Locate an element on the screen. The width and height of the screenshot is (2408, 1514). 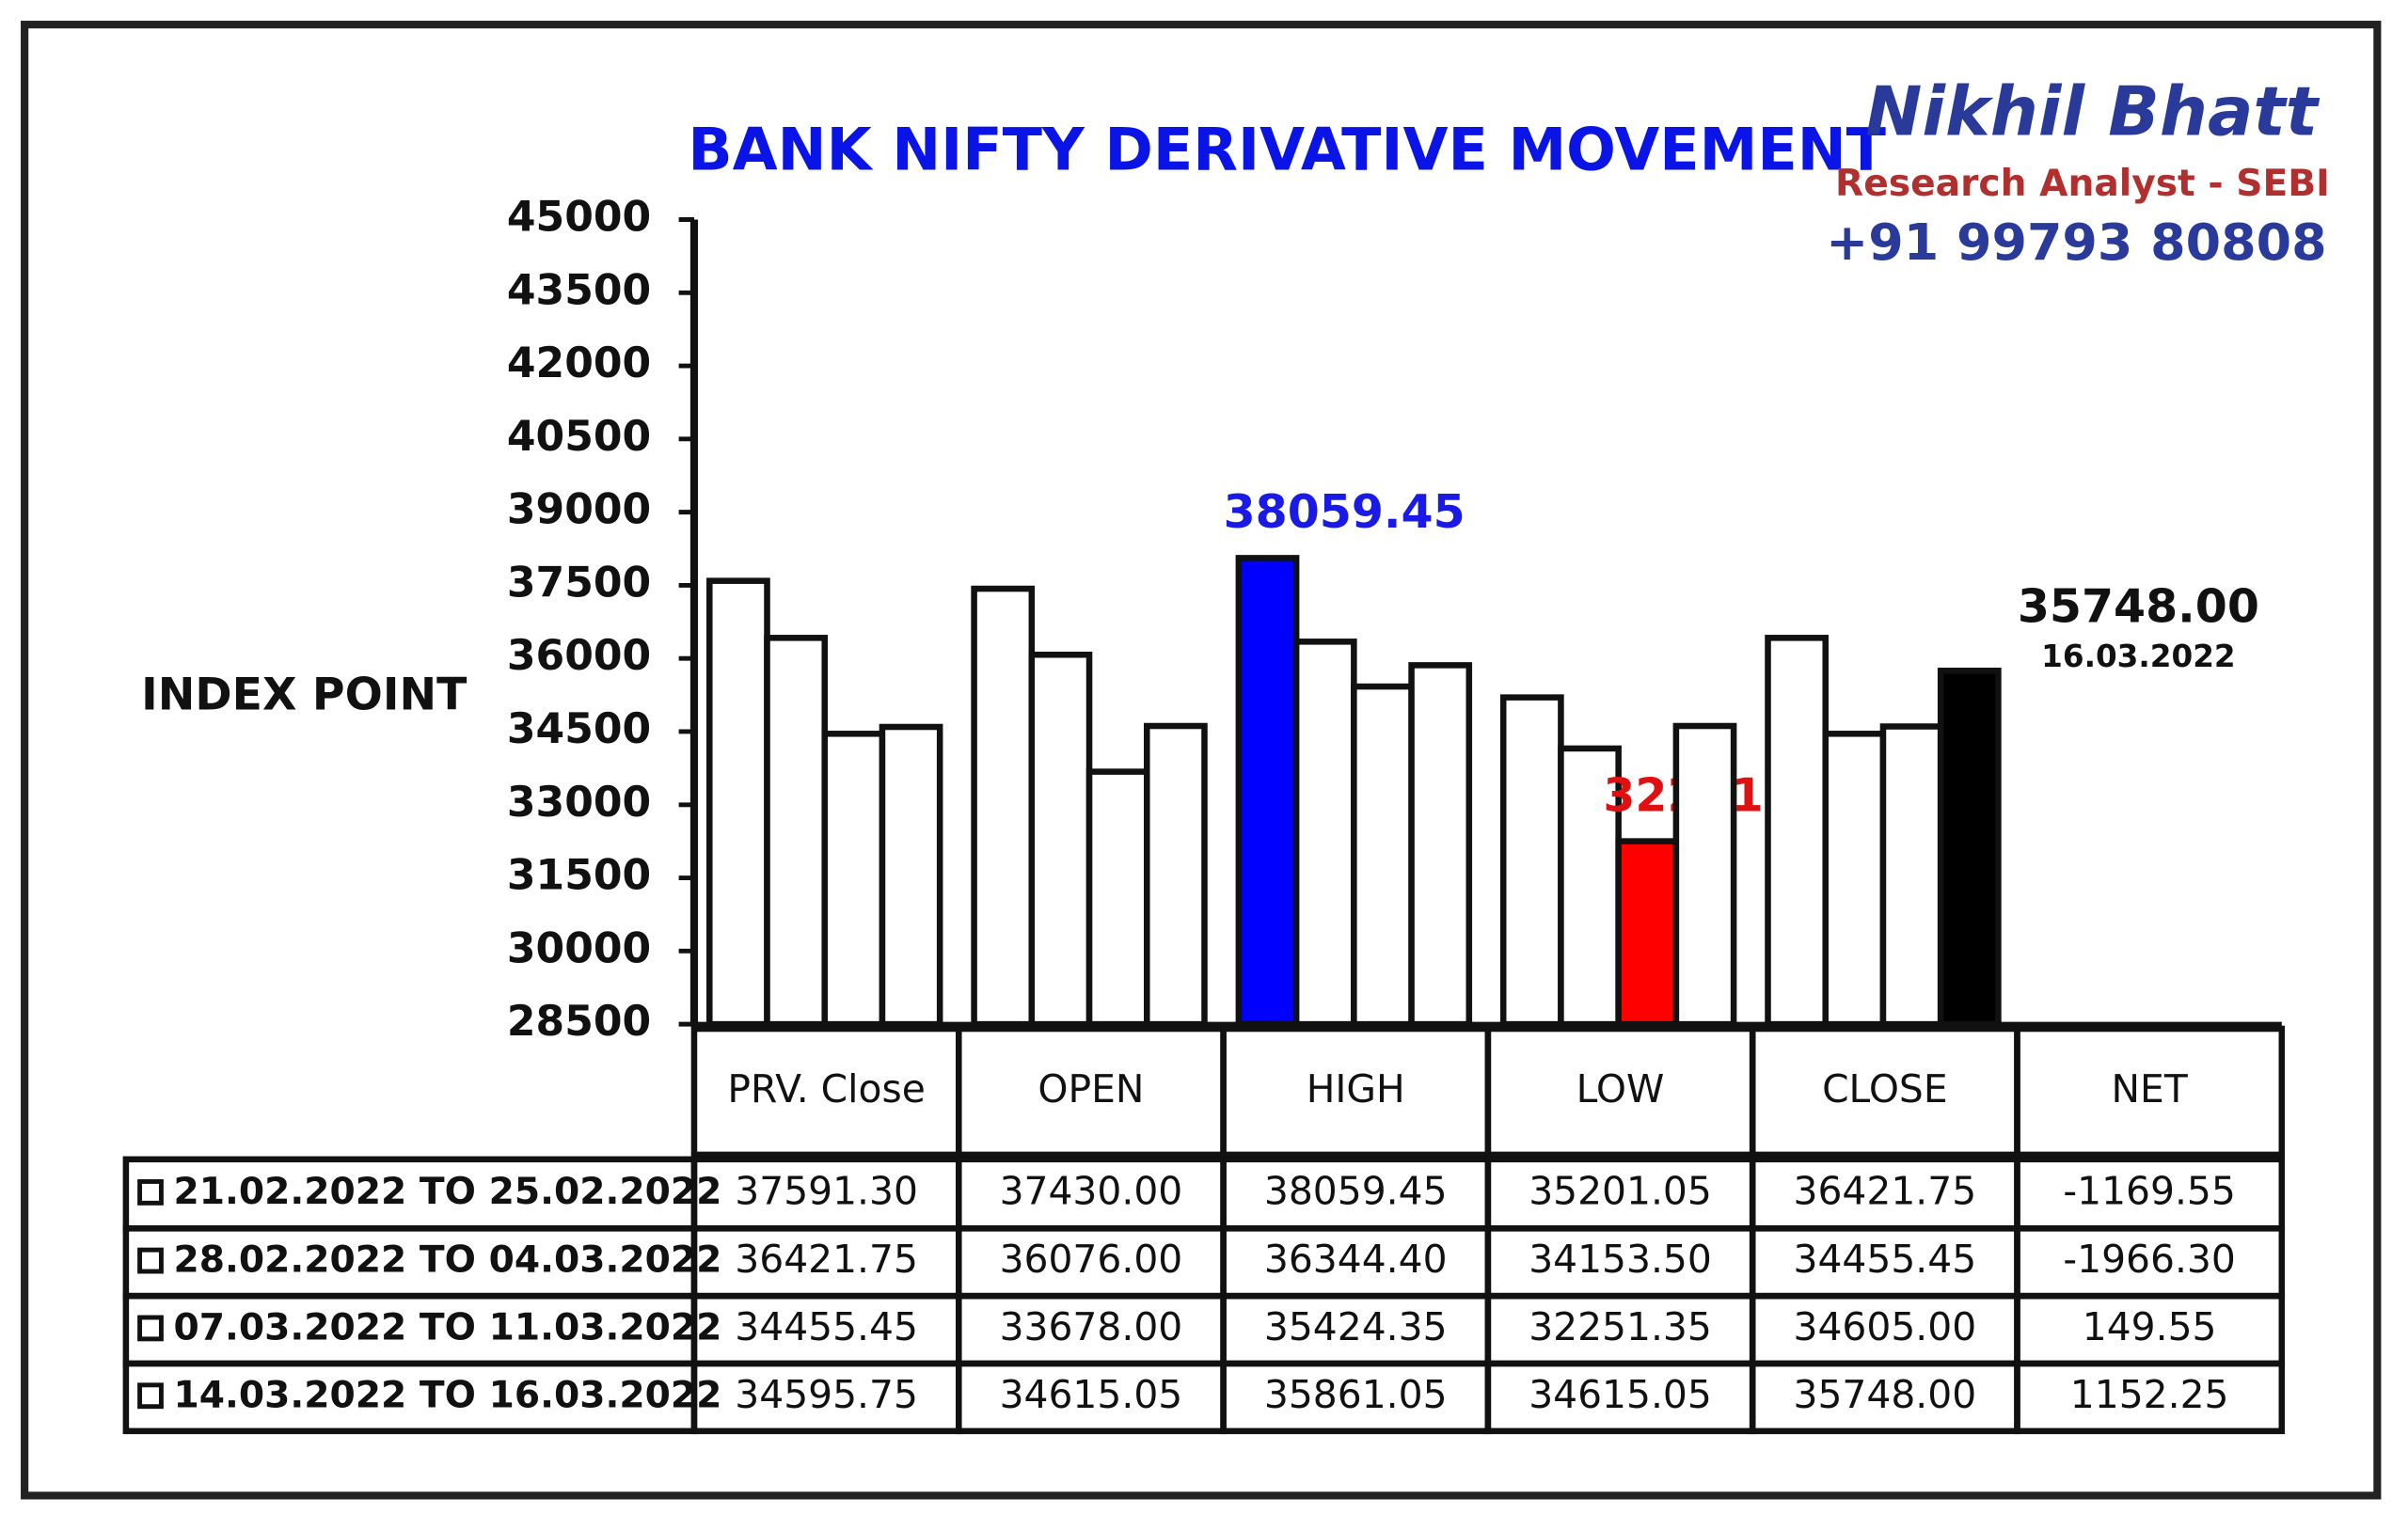
brand-name: Nikhil Bhatt is located at coordinates (2093, 112).